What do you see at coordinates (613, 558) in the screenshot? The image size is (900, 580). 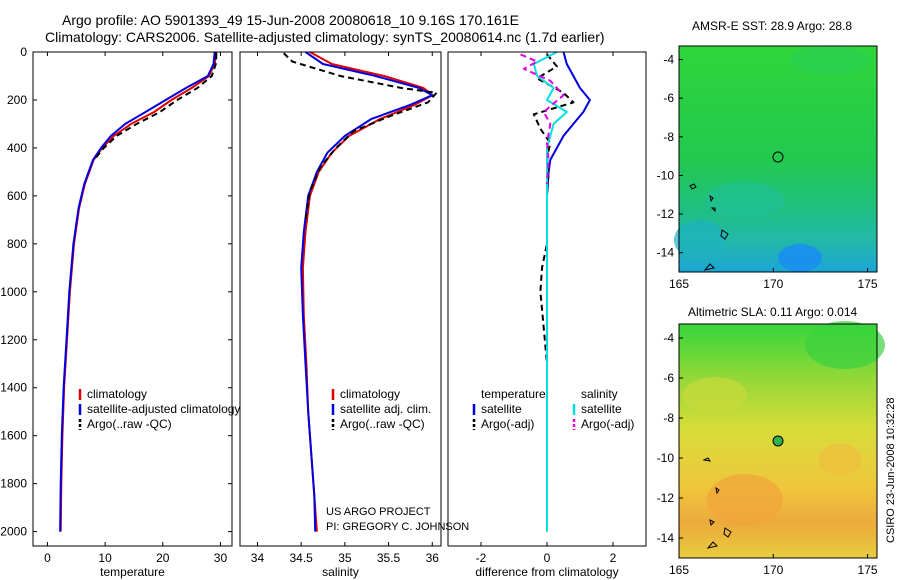 I see `x-tick-label: 2` at bounding box center [613, 558].